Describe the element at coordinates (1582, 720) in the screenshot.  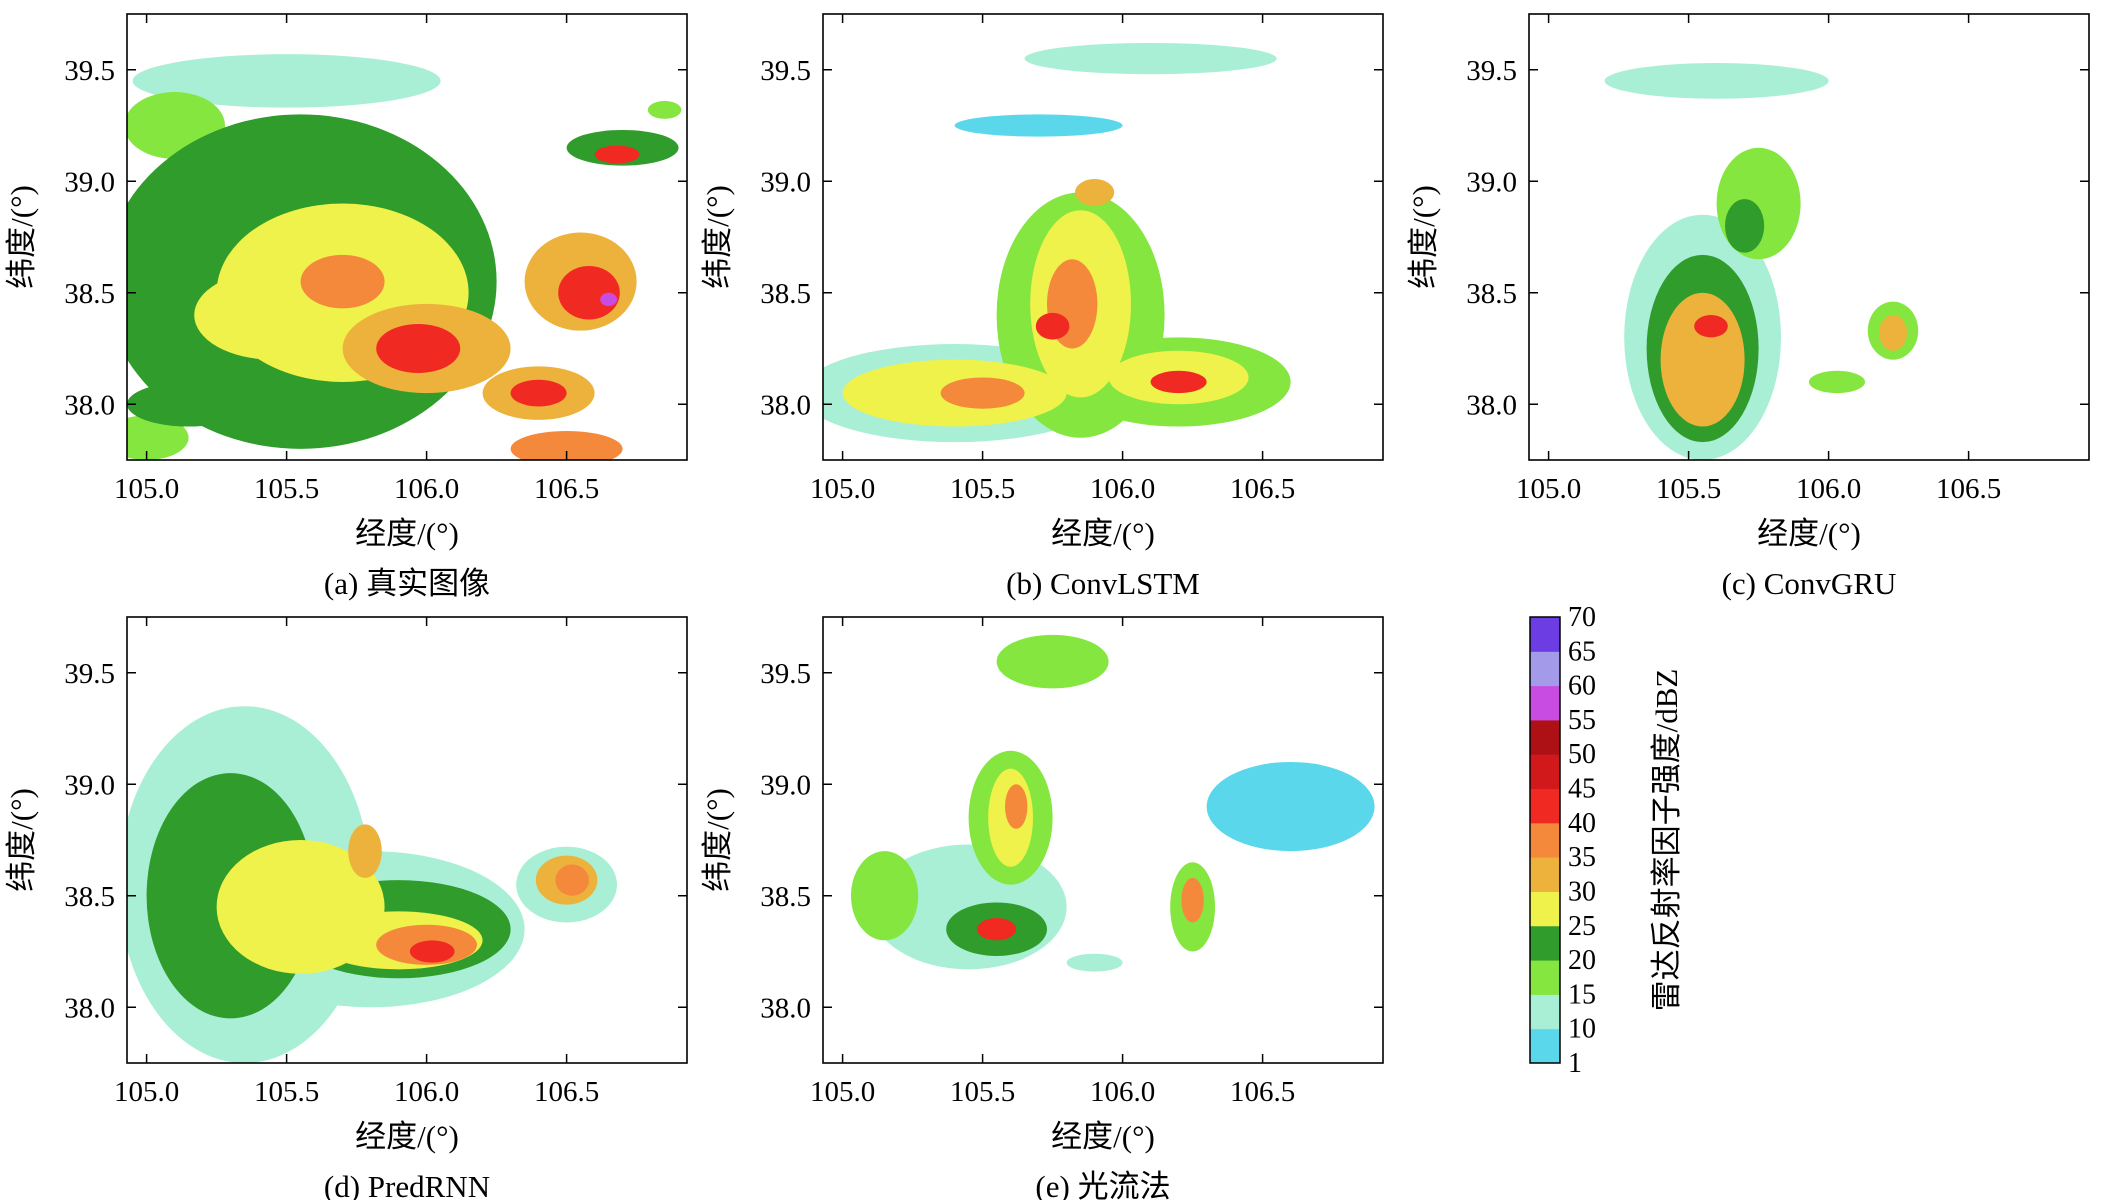
I see `colorbar-tick-label: 55` at that location.